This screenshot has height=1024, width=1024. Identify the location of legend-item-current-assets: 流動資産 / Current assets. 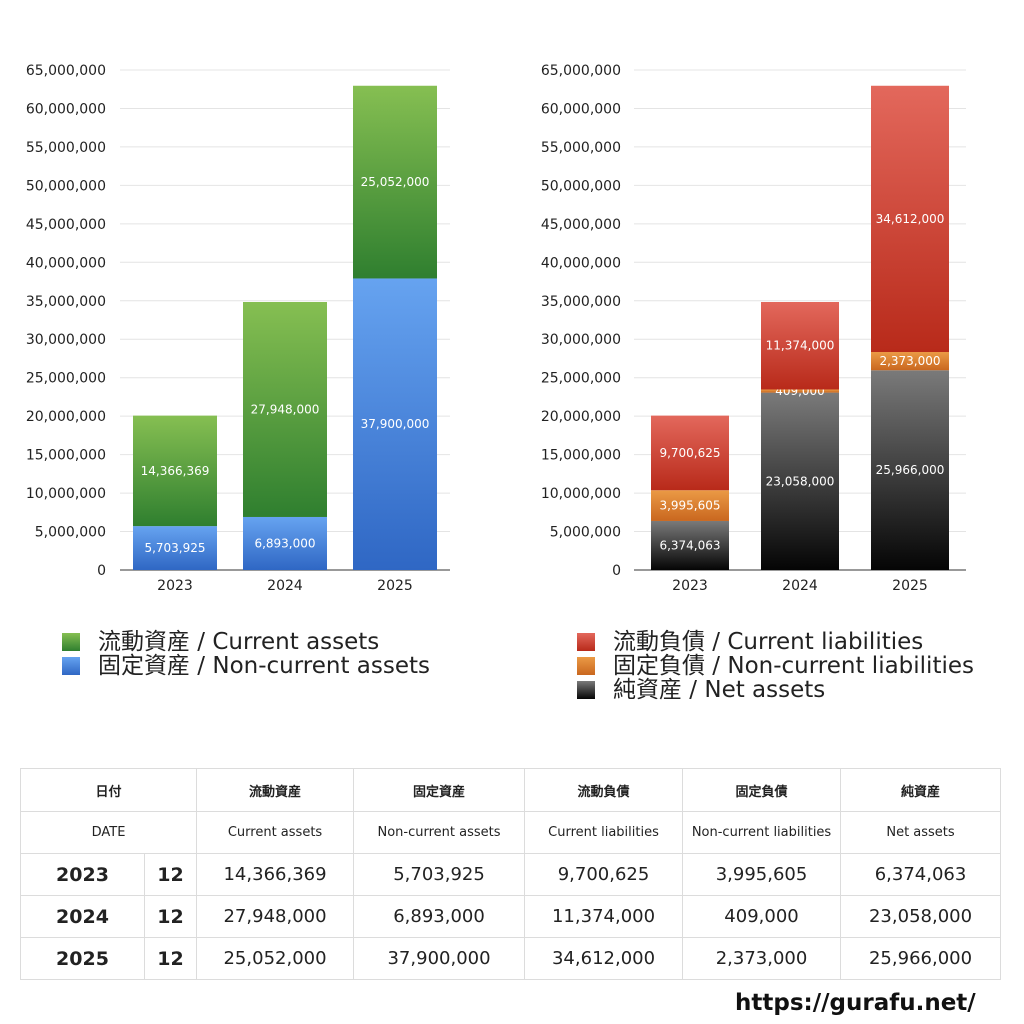
(246, 642).